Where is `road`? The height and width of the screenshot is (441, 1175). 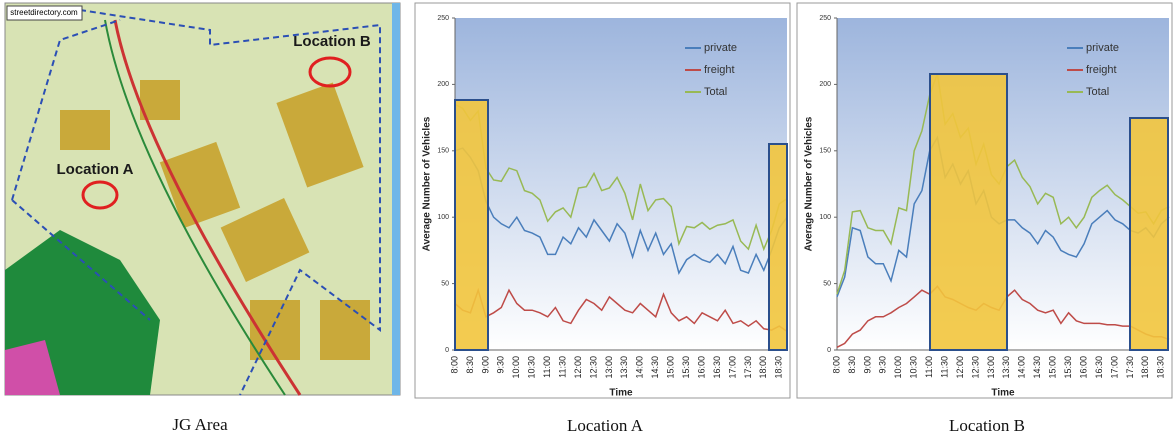 road is located at coordinates (195, 207).